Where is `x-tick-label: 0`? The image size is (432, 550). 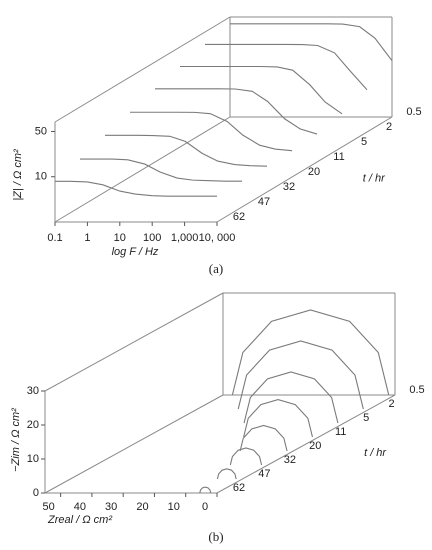 x-tick-label: 0 is located at coordinates (205, 507).